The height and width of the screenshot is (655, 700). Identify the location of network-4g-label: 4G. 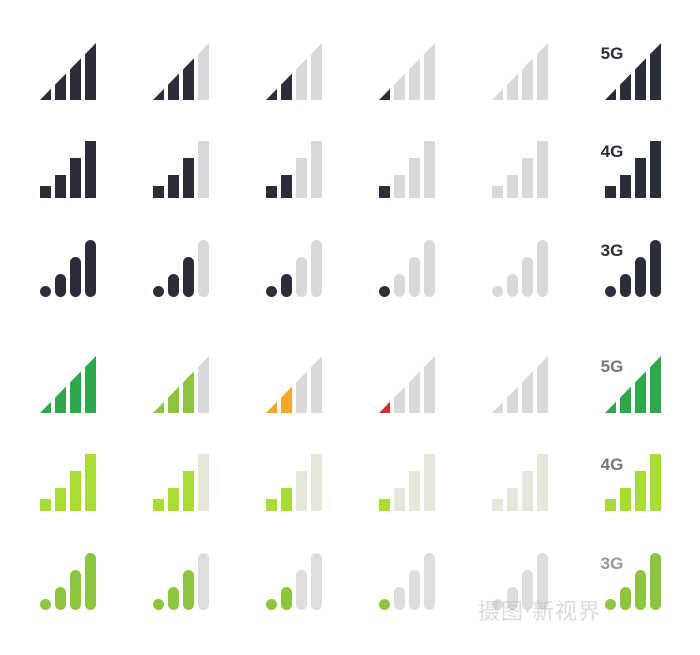
(612, 151).